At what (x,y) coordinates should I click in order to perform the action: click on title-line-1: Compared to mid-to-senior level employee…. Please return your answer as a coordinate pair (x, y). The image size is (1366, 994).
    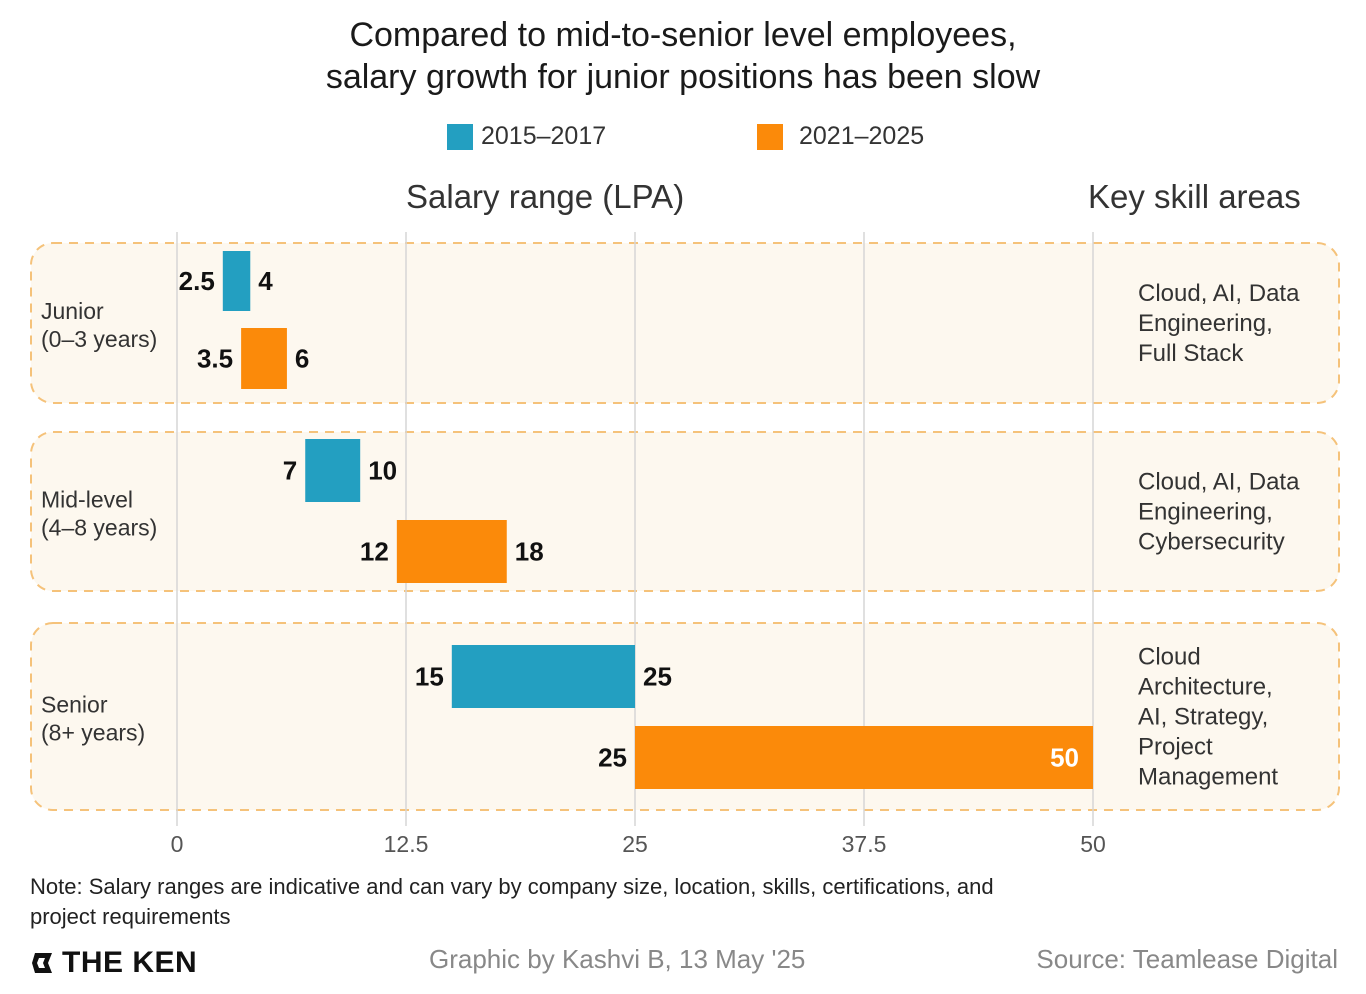
    Looking at the image, I should click on (683, 35).